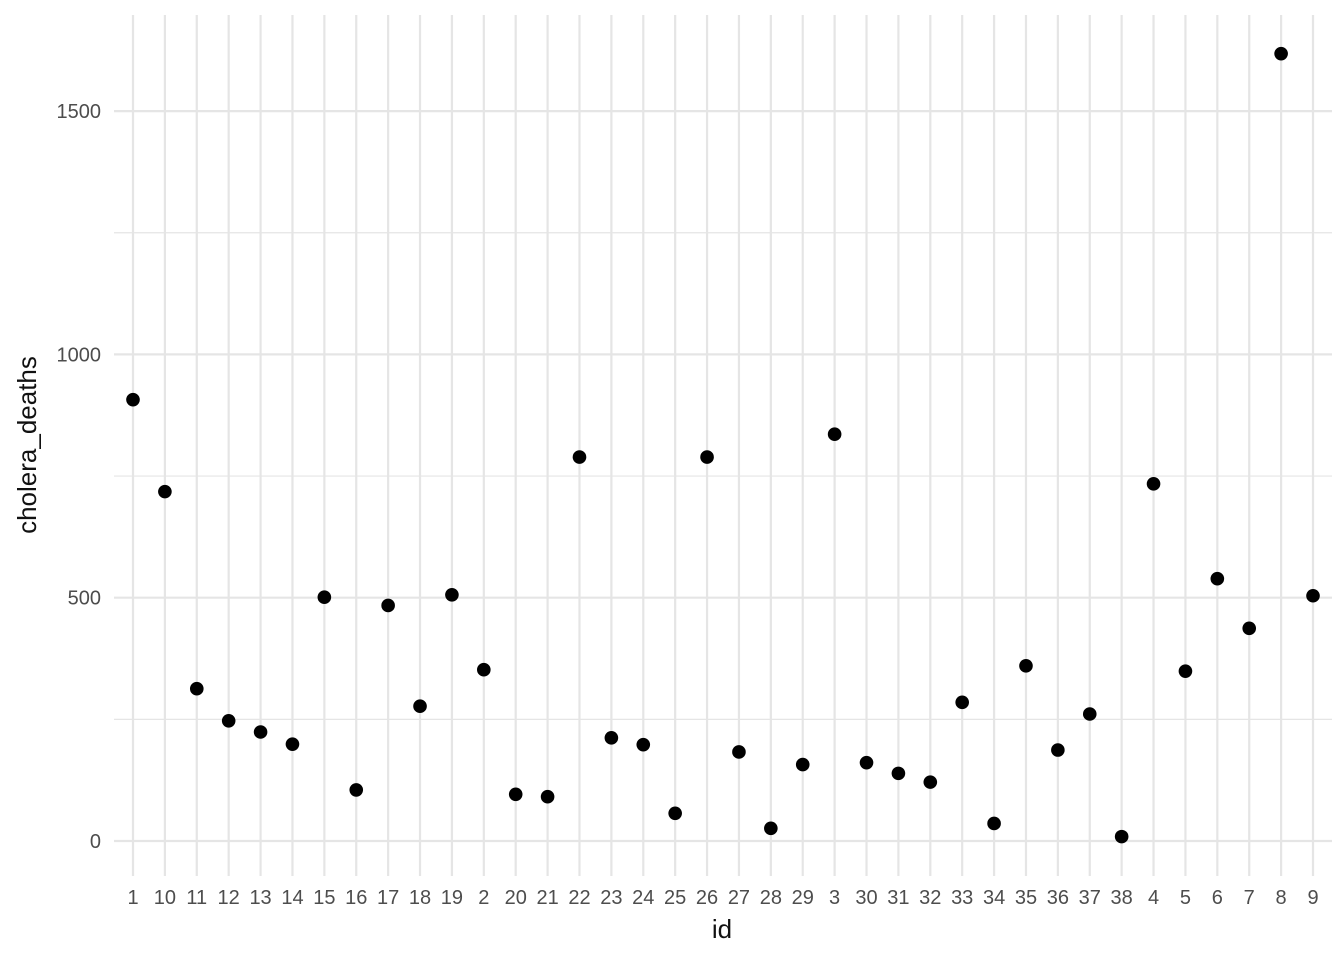  What do you see at coordinates (962, 898) in the screenshot?
I see `x-tick-label: 33` at bounding box center [962, 898].